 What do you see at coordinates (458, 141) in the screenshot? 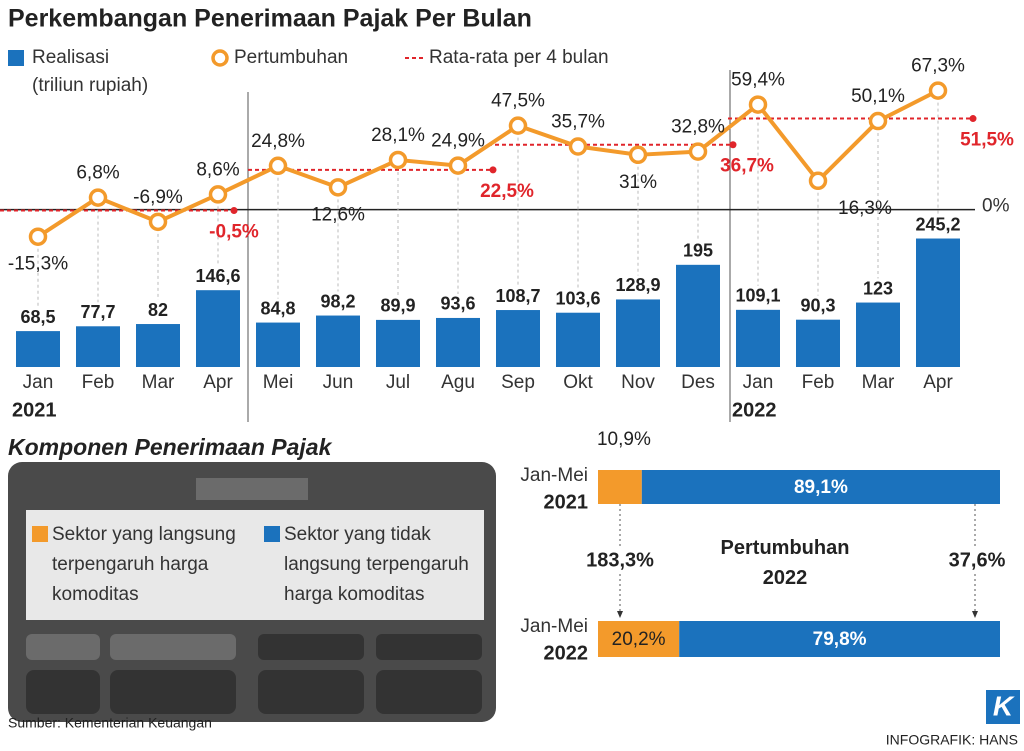
I see `growth-label: 24,9%` at bounding box center [458, 141].